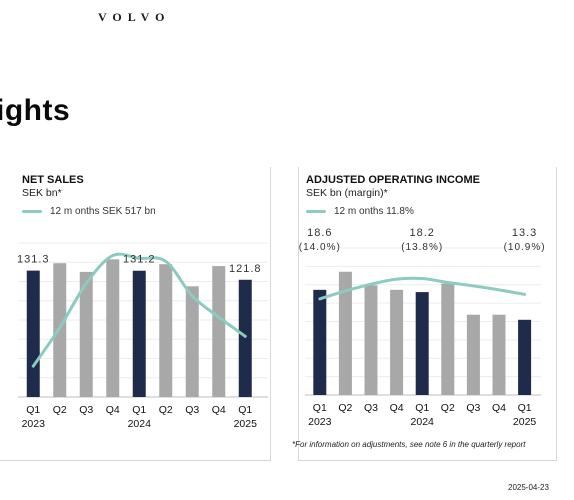 Image resolution: width=574 pixels, height=500 pixels. I want to click on data-label: 18.6, so click(319, 233).